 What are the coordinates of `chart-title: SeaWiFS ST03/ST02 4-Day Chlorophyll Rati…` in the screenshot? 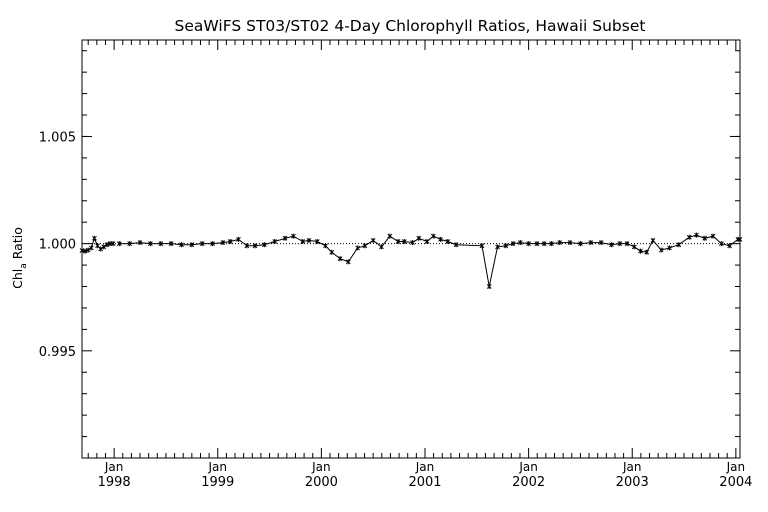 It's located at (410, 26).